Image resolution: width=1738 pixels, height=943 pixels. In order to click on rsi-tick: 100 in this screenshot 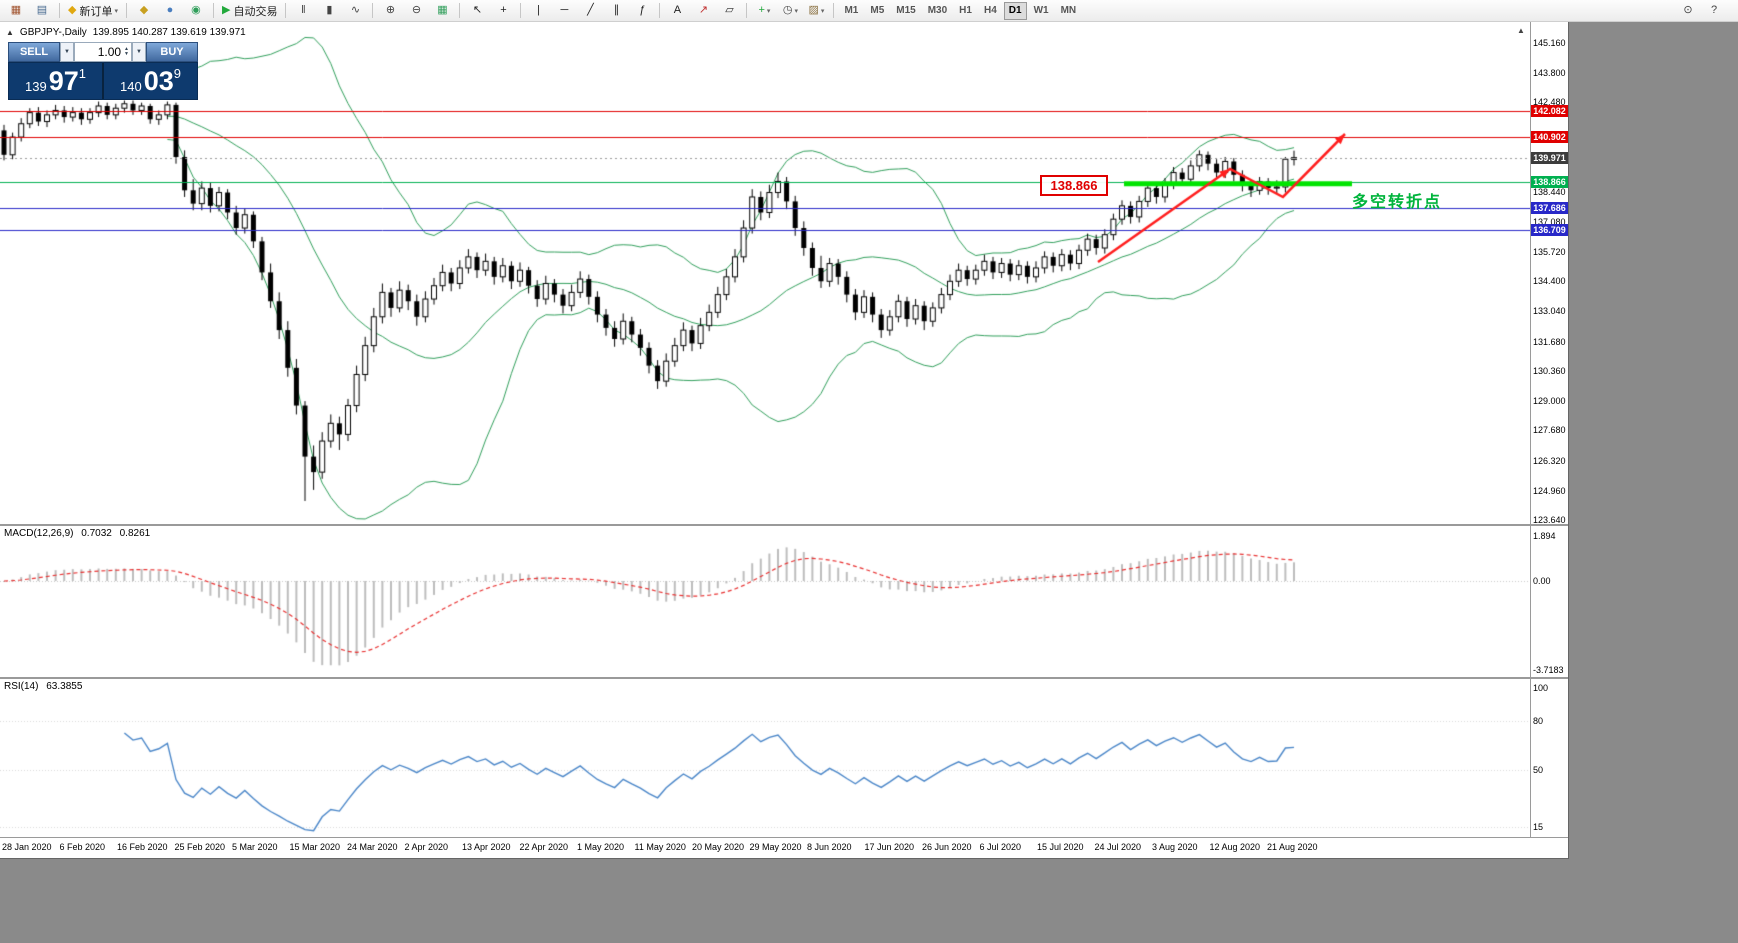, I will do `click(1541, 688)`.